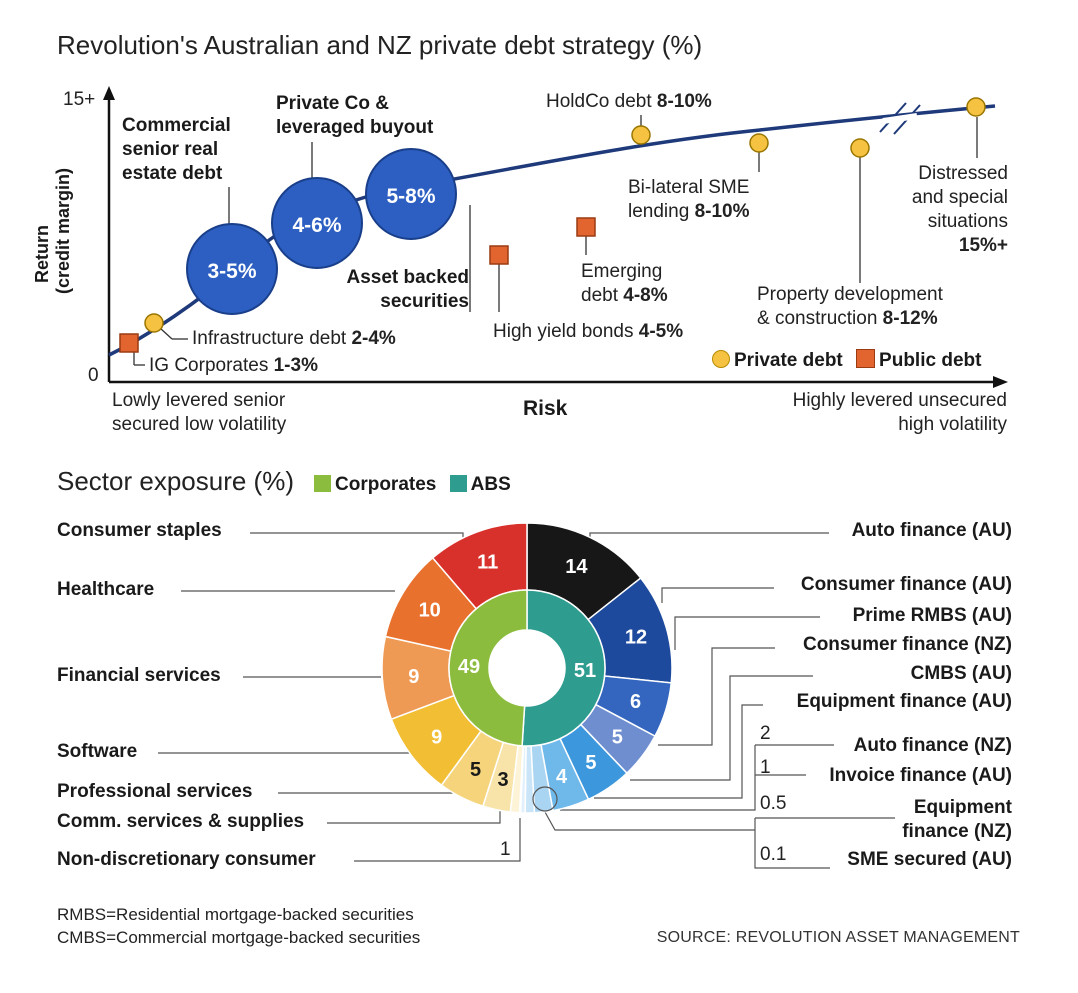 The height and width of the screenshot is (993, 1078). I want to click on left-label-software: Software, so click(97, 751).